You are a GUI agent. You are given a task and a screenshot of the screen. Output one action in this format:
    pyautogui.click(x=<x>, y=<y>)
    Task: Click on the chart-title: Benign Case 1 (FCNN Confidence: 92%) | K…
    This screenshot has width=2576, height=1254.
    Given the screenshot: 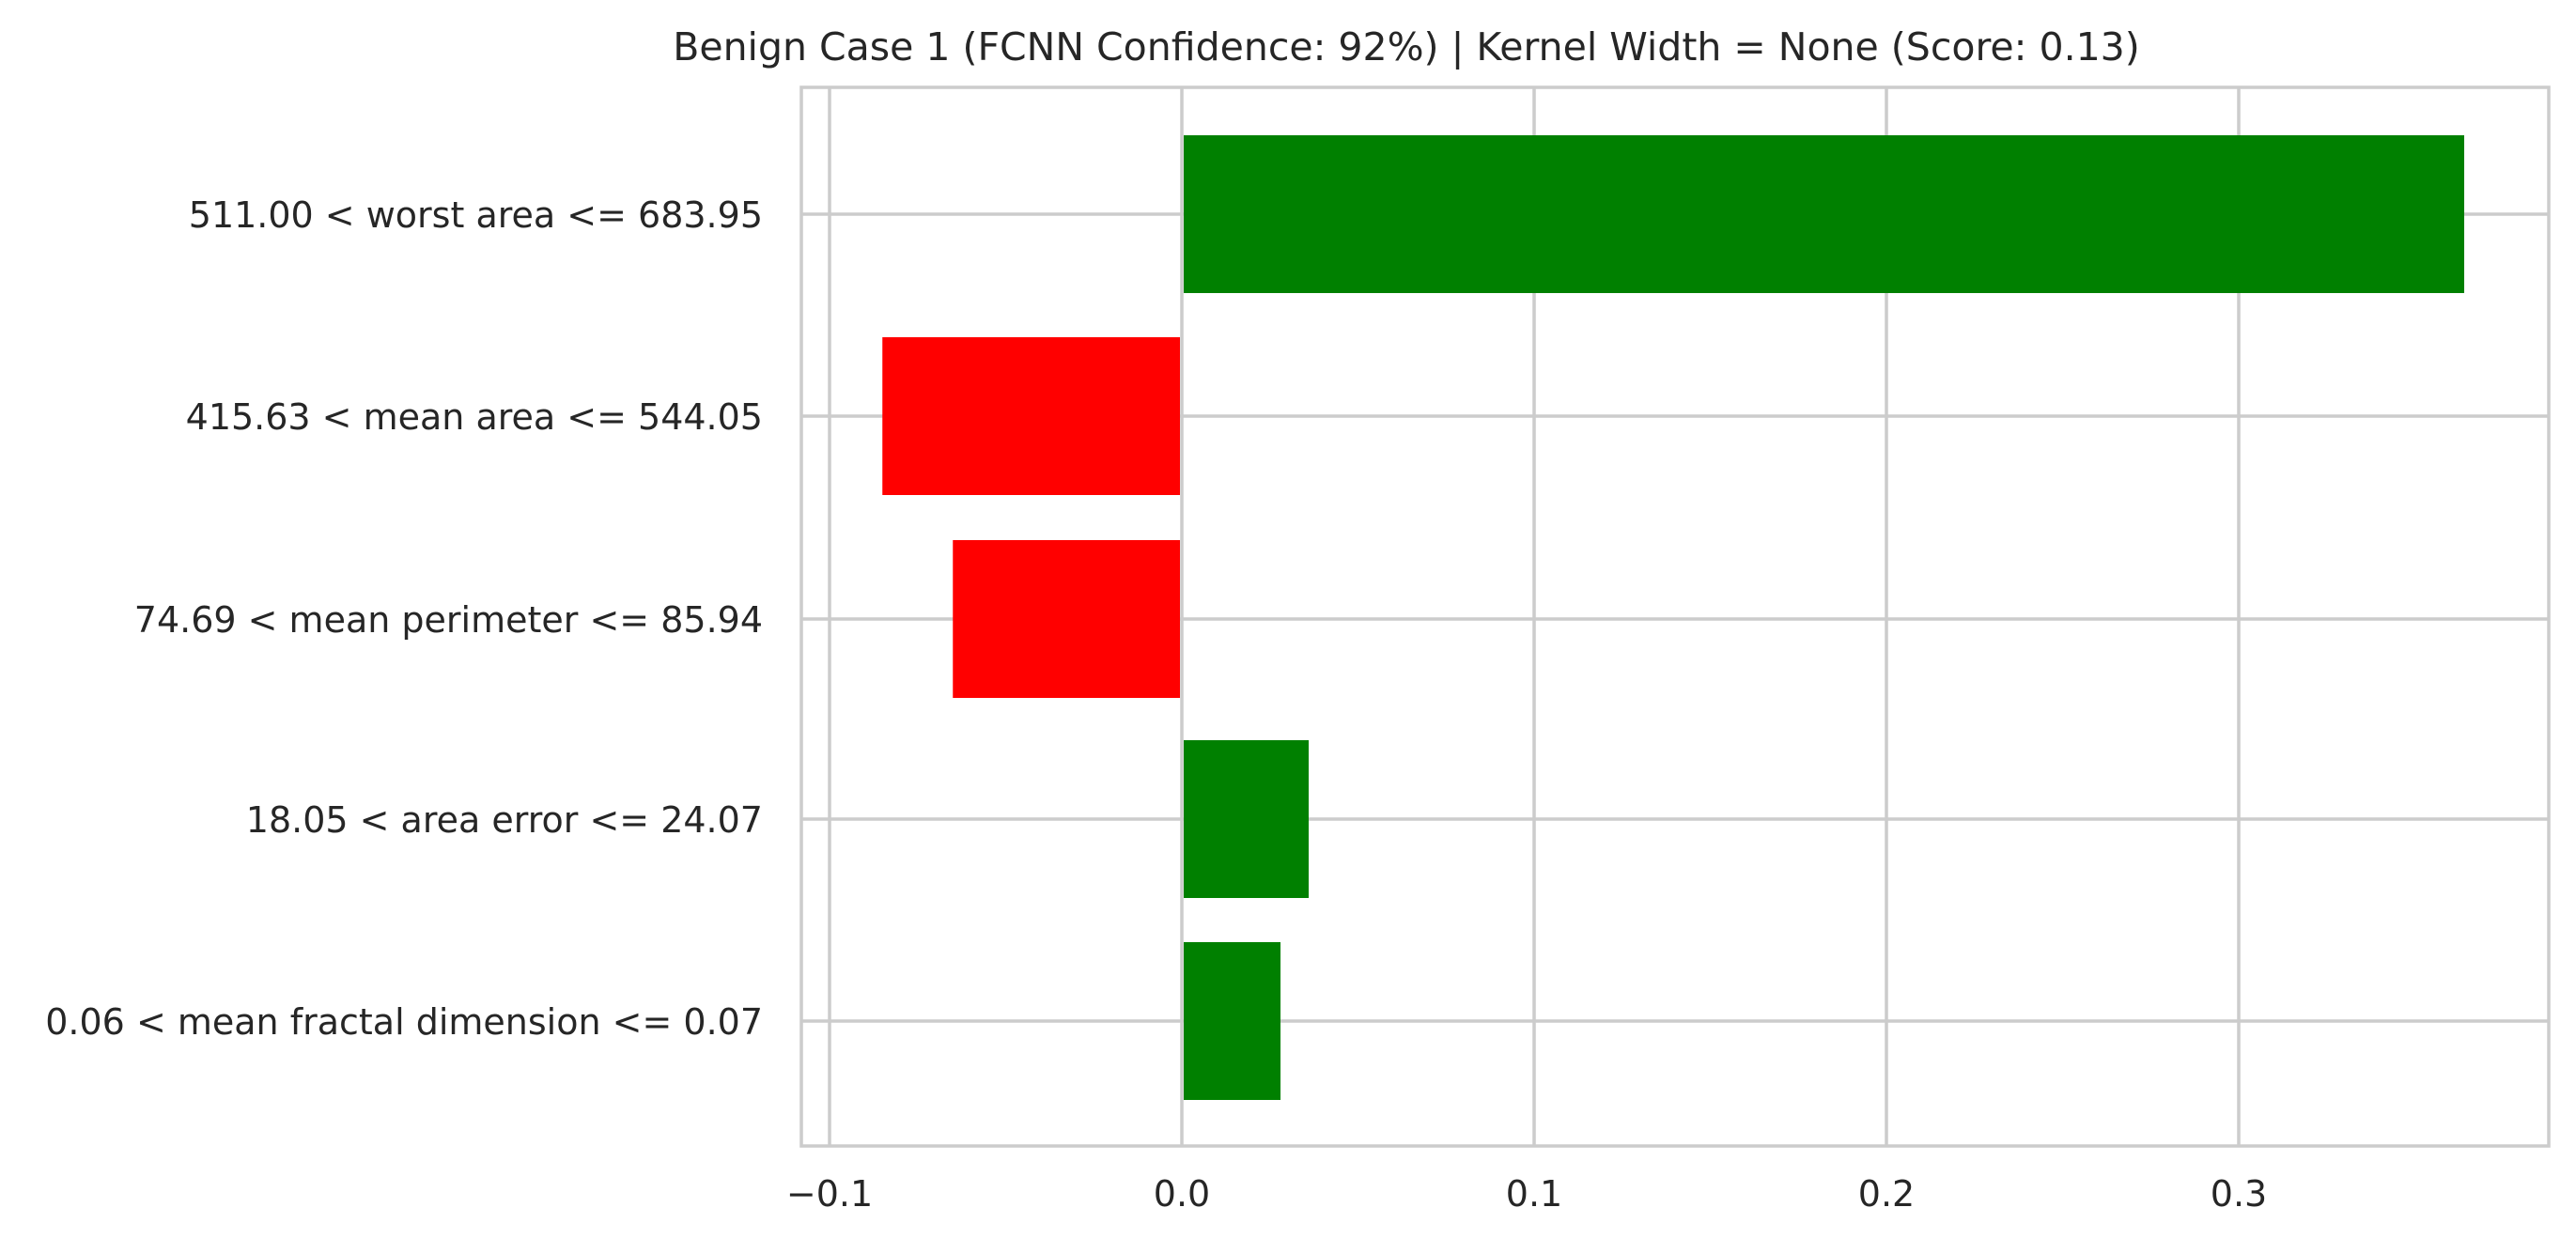 What is the action you would take?
    pyautogui.click(x=1406, y=47)
    